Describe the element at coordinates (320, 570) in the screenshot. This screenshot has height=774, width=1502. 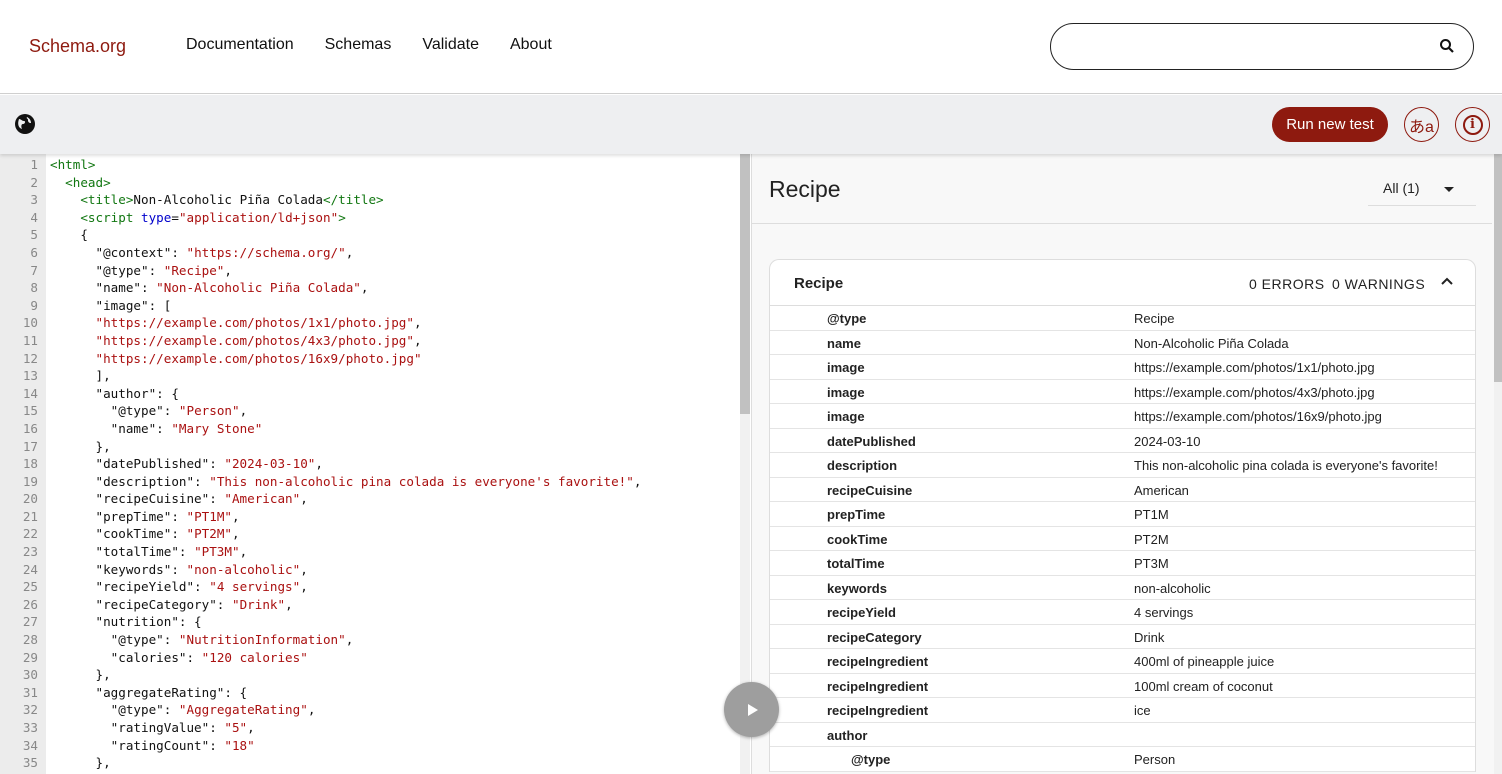
I see `code-line: 24 "keywords": "non-alcoholic",` at that location.